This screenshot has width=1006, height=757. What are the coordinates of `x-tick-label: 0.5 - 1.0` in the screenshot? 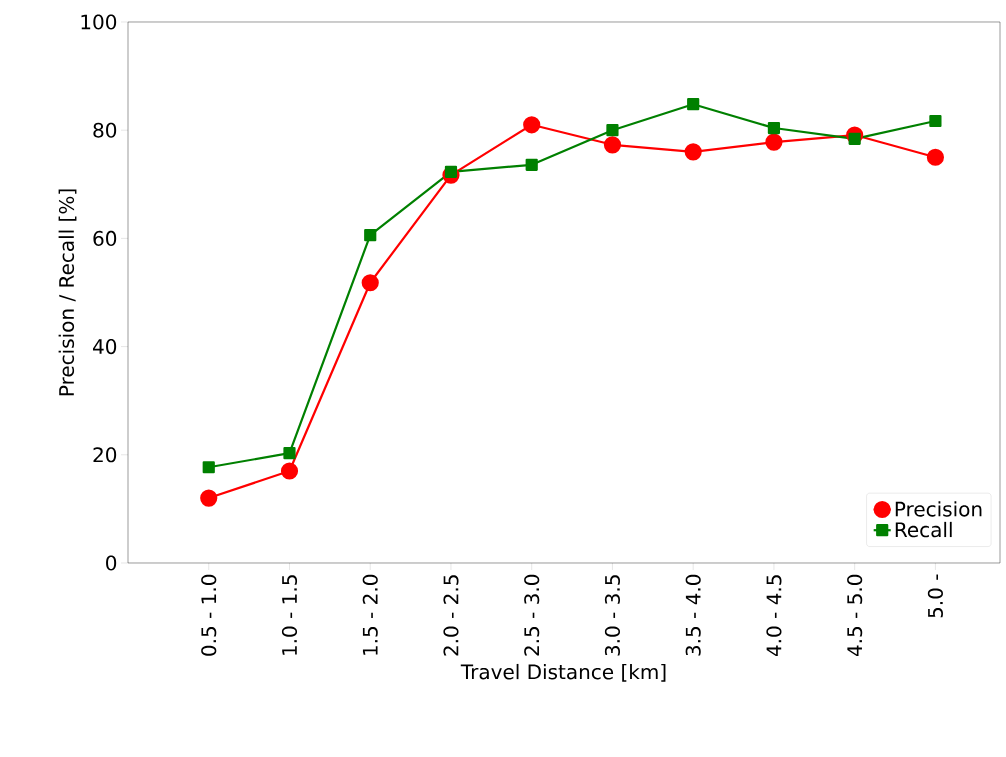 It's located at (209, 615).